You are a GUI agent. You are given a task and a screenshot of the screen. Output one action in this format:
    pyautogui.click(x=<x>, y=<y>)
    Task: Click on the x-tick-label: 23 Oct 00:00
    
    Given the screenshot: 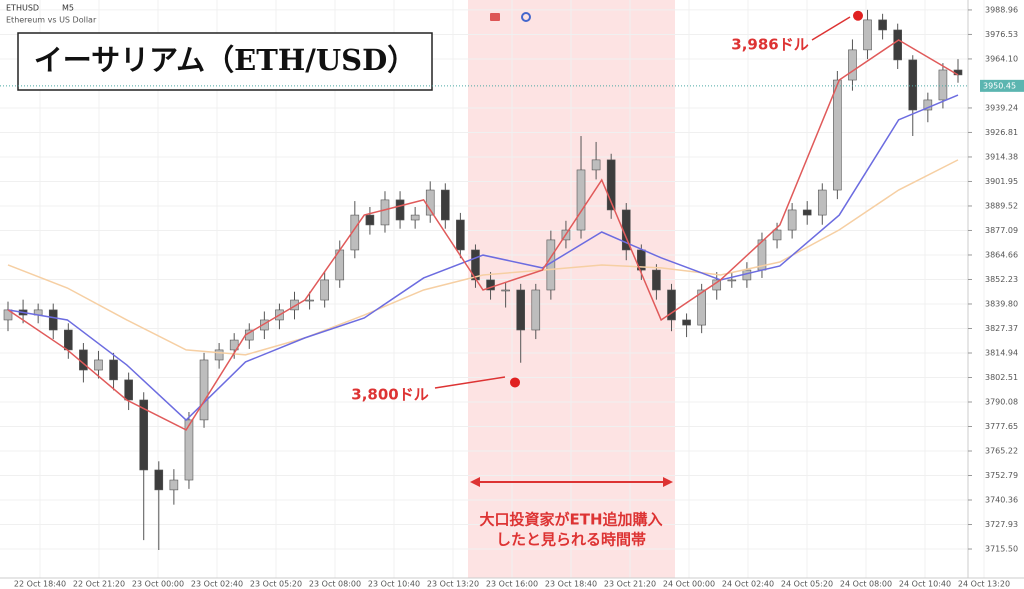 What is the action you would take?
    pyautogui.click(x=158, y=584)
    